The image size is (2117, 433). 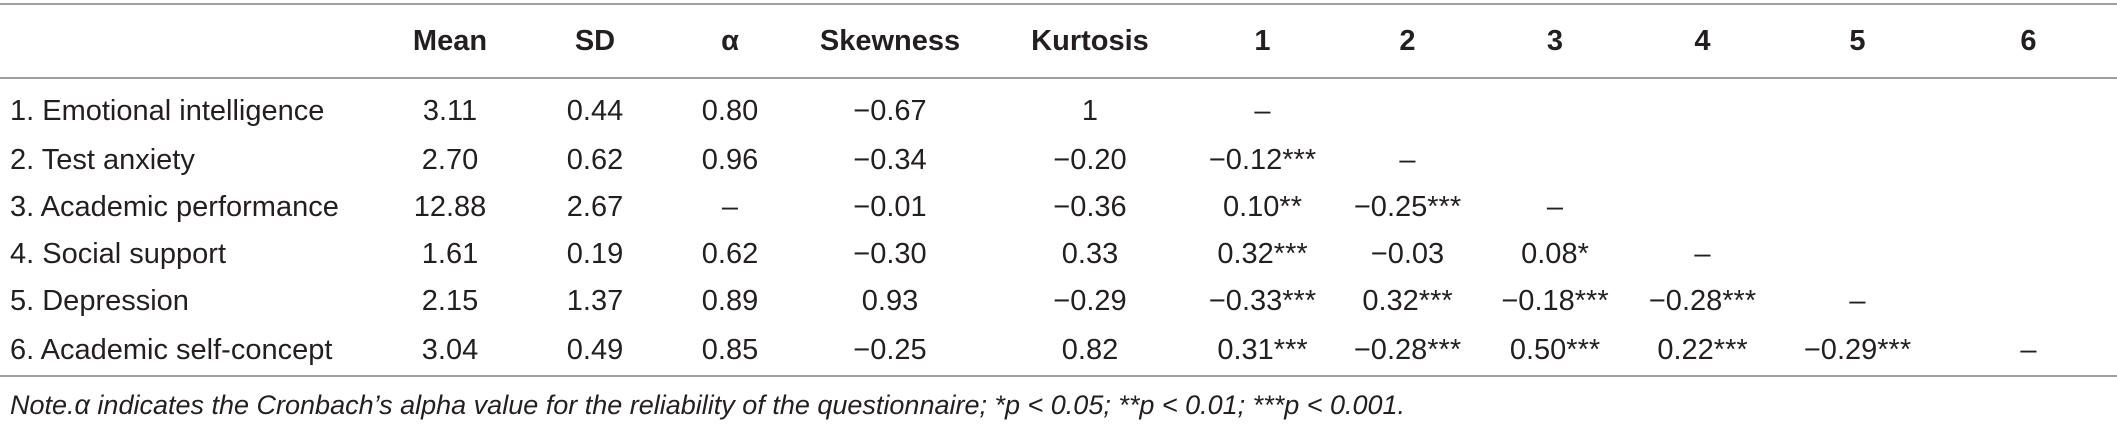 What do you see at coordinates (2028, 351) in the screenshot?
I see `cell-corr-6: –` at bounding box center [2028, 351].